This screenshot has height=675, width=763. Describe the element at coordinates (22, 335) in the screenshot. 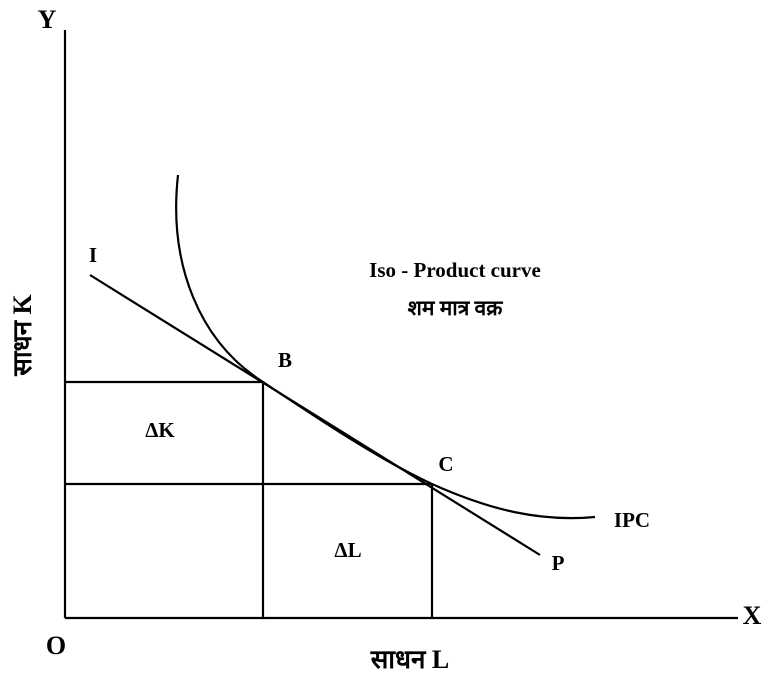

I see `y-axis-title: साधन K` at that location.